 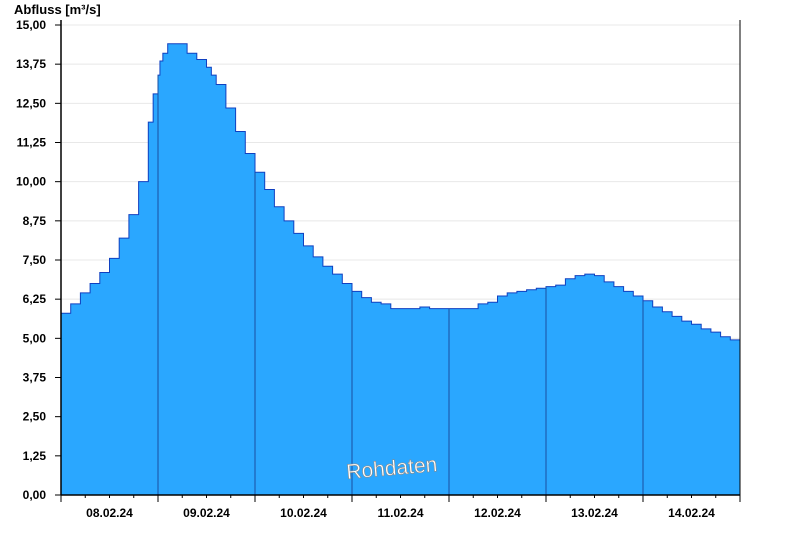 I want to click on x-tick-label: 08.02.24, so click(x=109, y=513).